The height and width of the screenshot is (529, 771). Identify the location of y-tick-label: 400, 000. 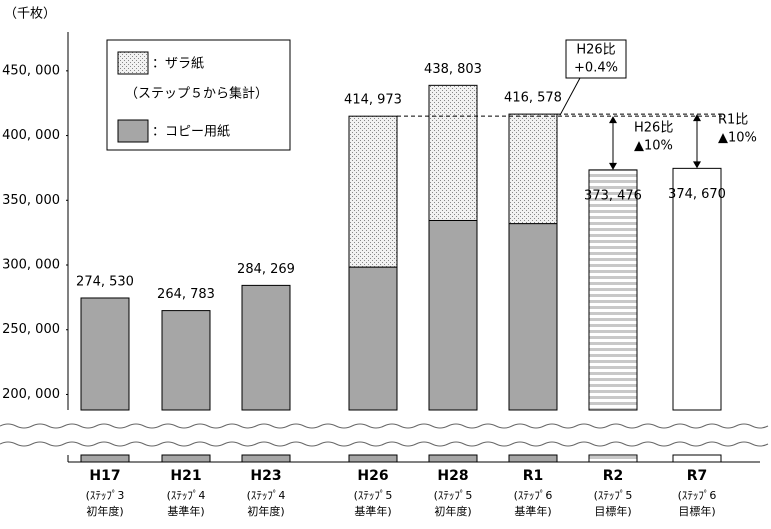
(31, 135).